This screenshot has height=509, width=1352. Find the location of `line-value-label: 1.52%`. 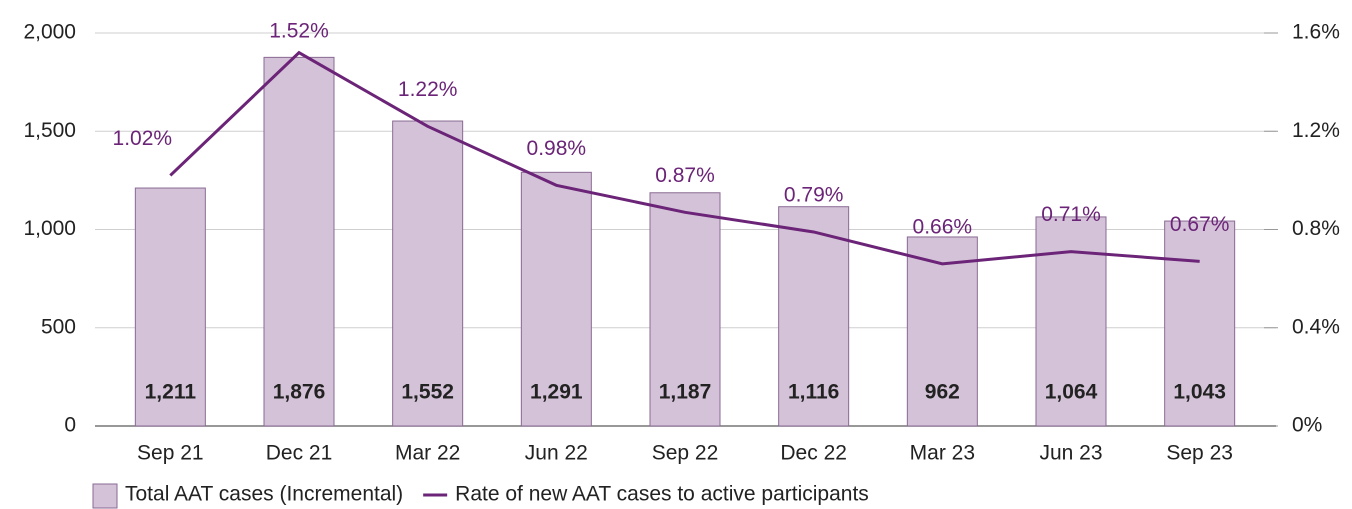

line-value-label: 1.52% is located at coordinates (299, 31).